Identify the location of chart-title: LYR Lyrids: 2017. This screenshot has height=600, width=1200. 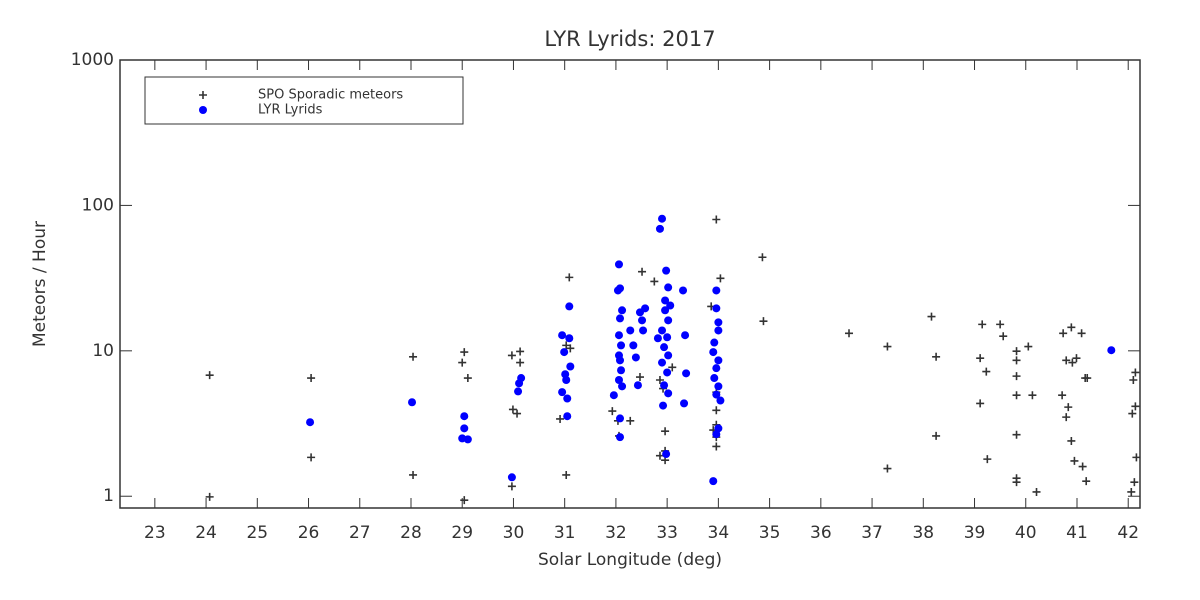
(629, 39).